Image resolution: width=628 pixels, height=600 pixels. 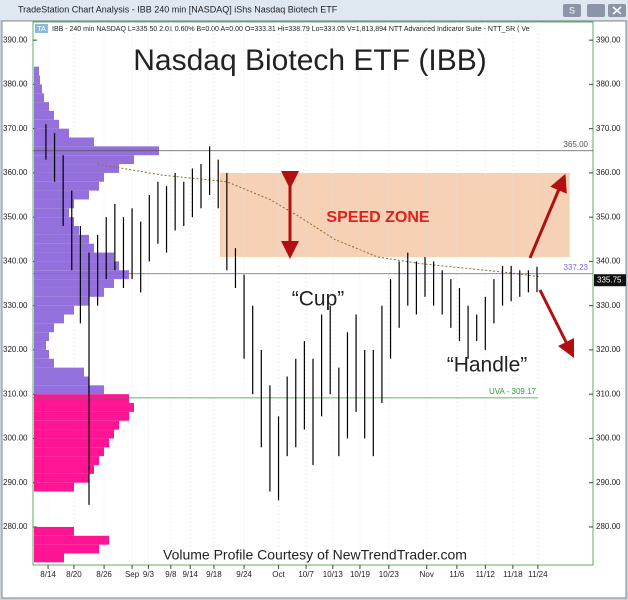 I want to click on x-tick-label: 11/18, so click(x=513, y=574).